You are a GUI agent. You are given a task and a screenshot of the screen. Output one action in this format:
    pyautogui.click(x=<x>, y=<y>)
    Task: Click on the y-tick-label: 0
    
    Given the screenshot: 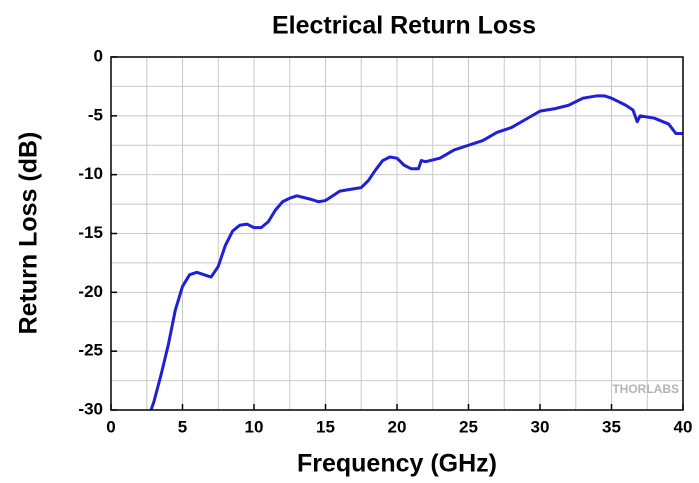 What is the action you would take?
    pyautogui.click(x=98, y=55)
    